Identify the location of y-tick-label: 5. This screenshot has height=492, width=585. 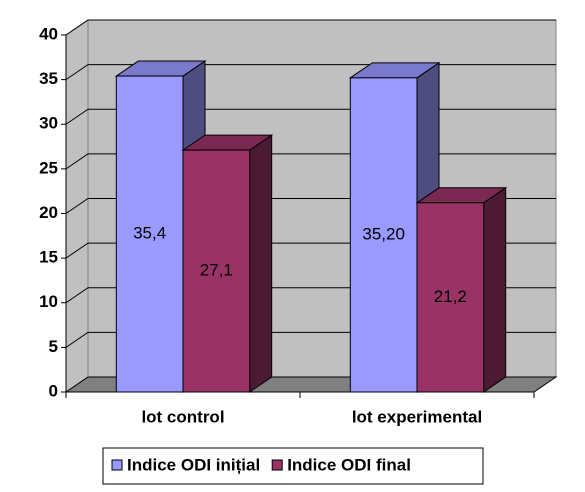
(53, 346).